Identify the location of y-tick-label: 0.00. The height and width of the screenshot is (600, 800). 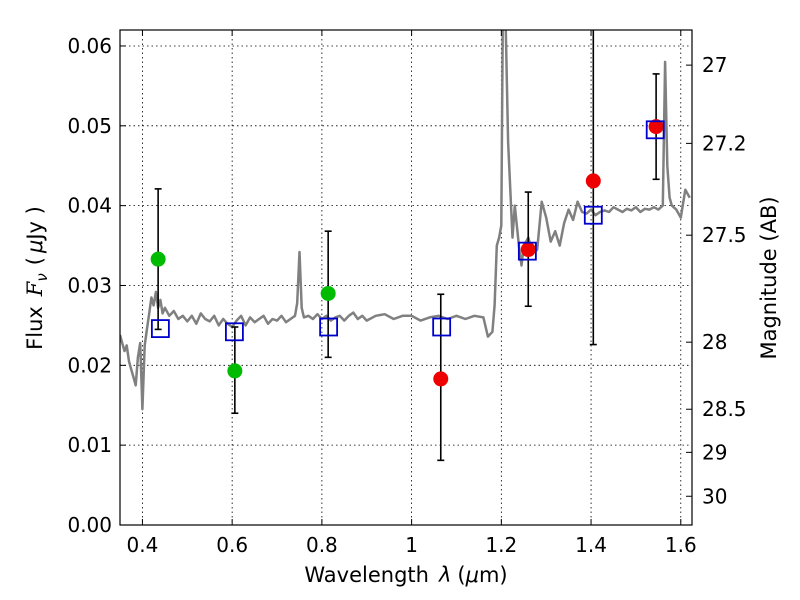
(89, 525).